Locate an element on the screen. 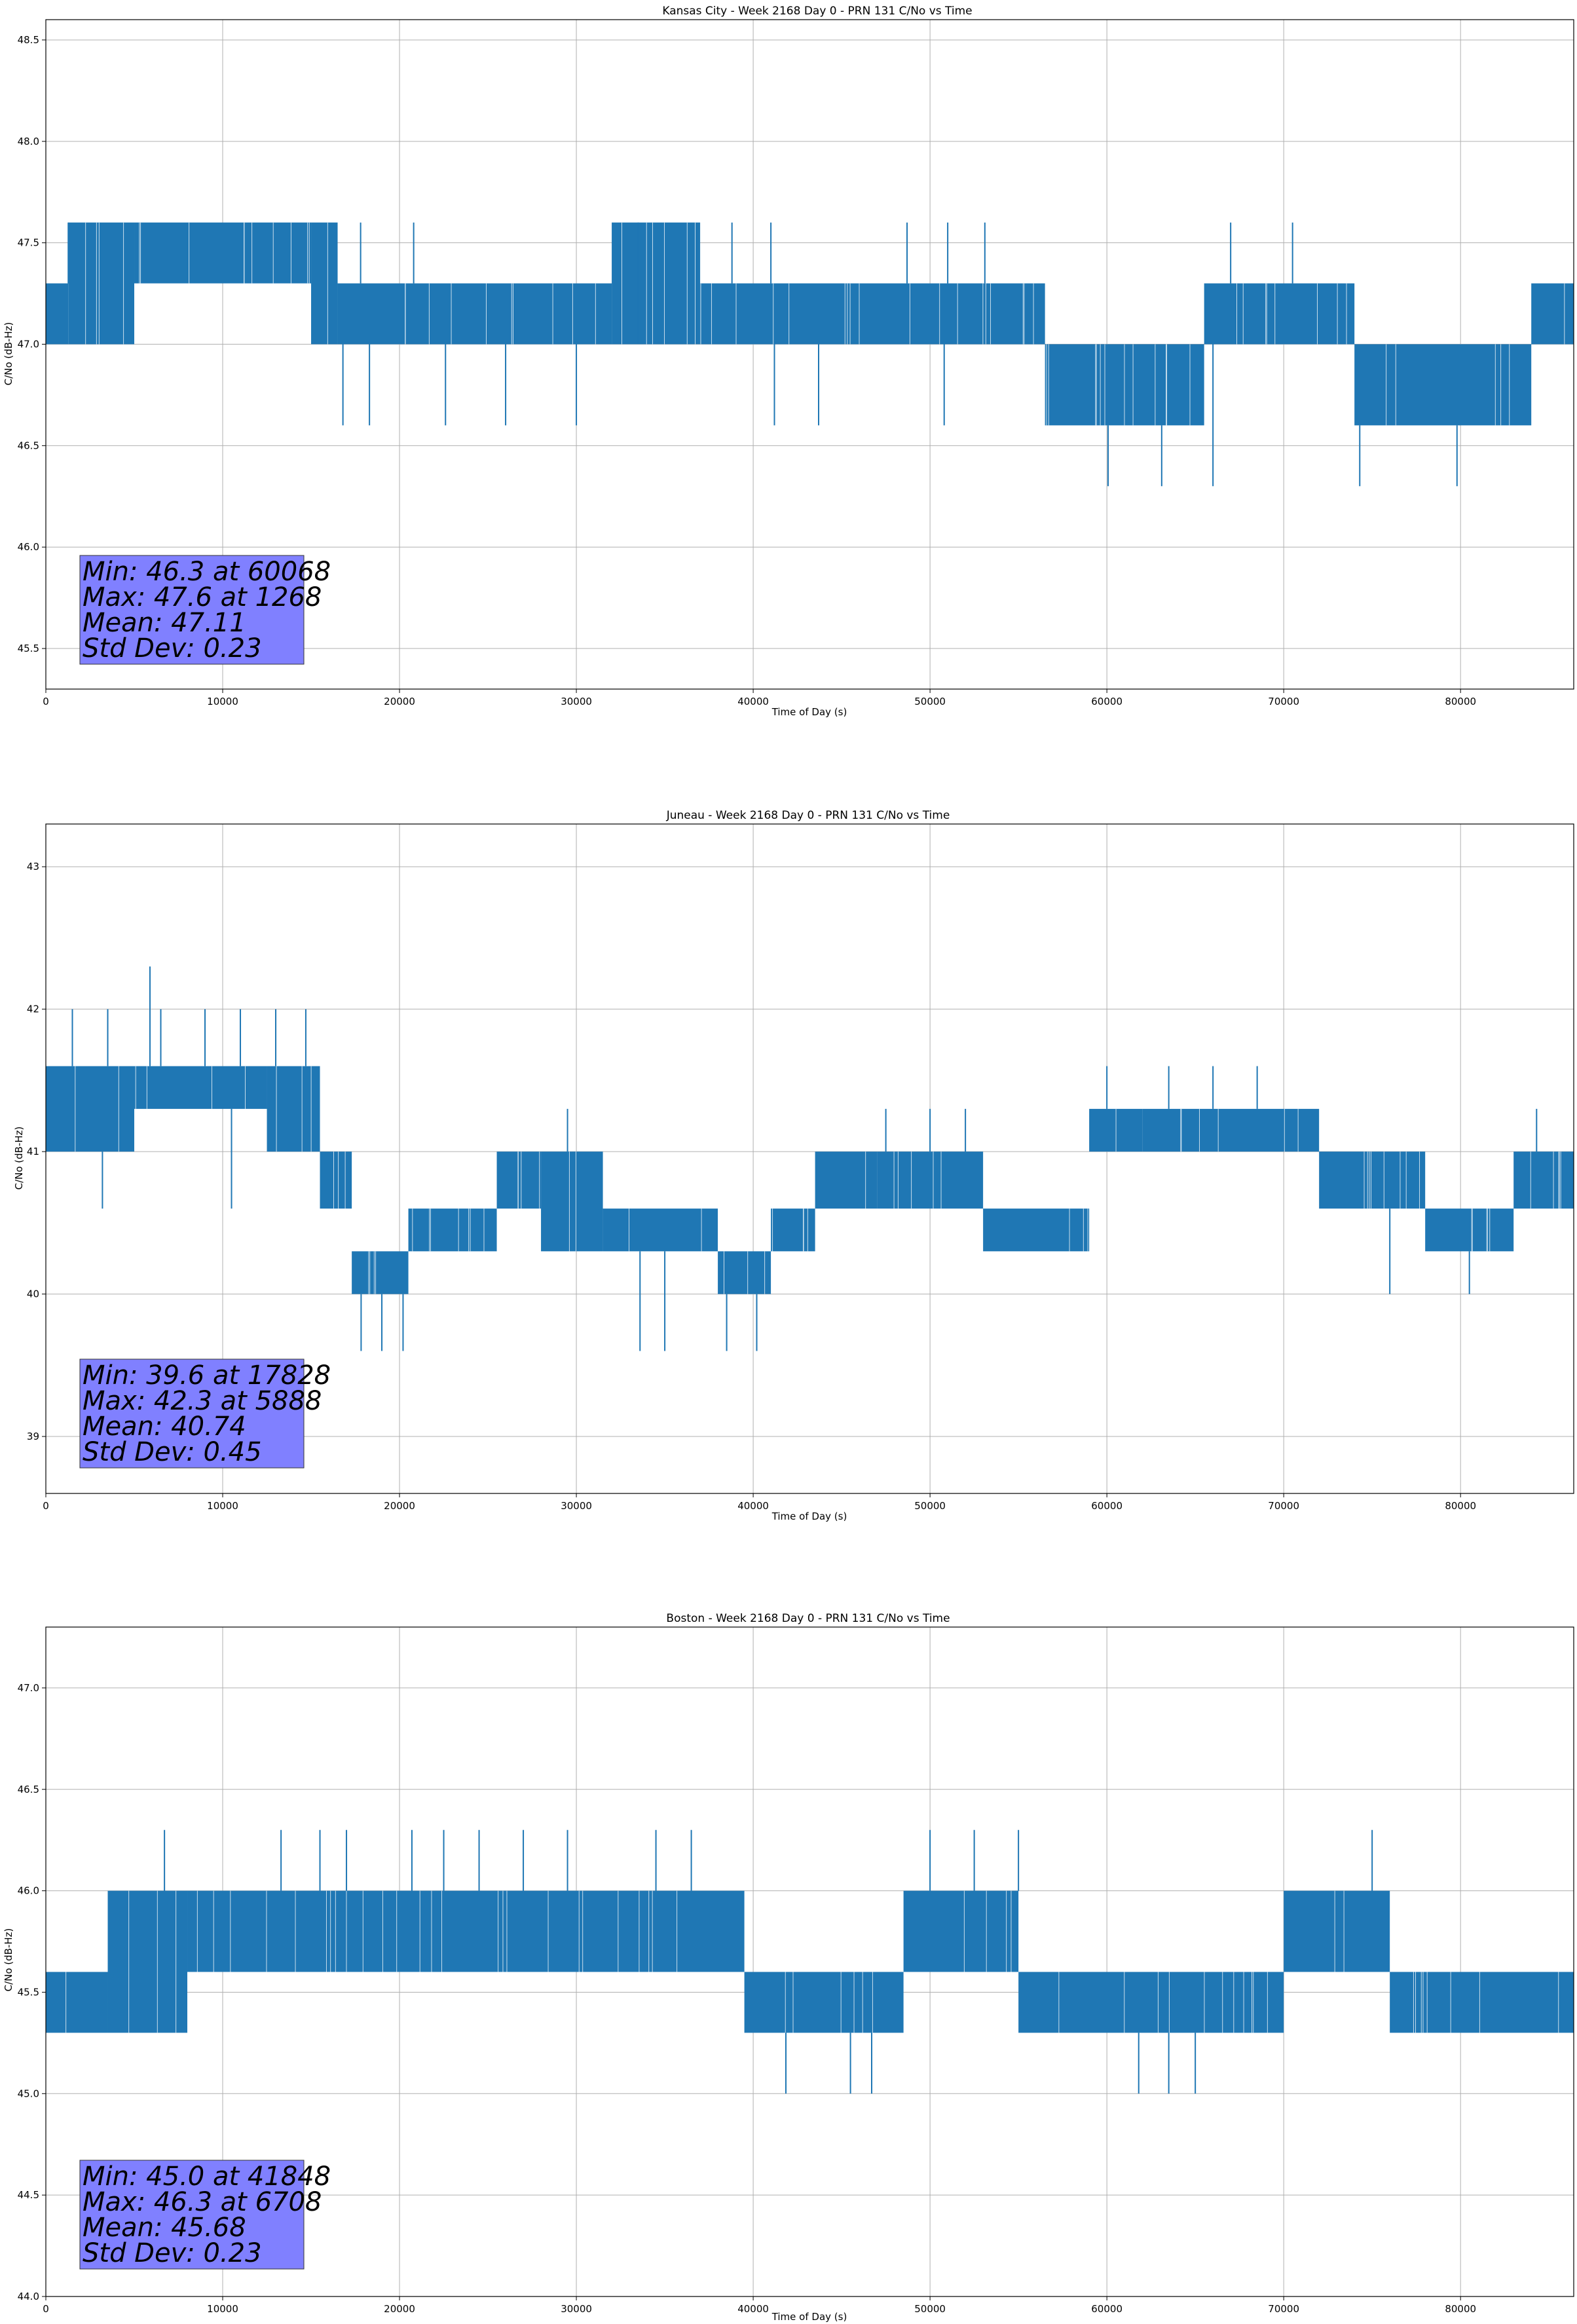 This screenshot has width=1577, height=2324. stats-mean: Mean: 45.68 is located at coordinates (164, 2228).